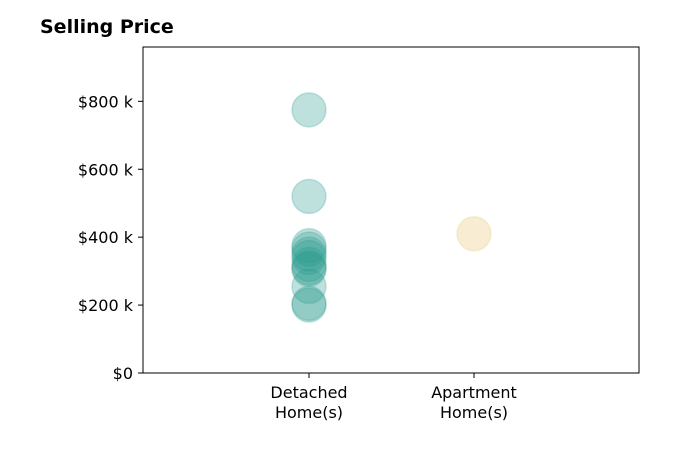  Describe the element at coordinates (123, 373) in the screenshot. I see `y-tick-label: $0` at that location.